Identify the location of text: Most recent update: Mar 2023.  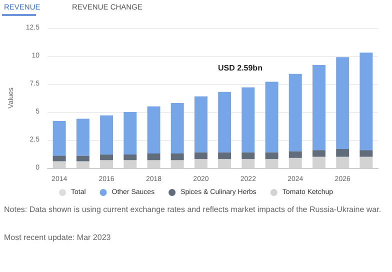
(58, 237).